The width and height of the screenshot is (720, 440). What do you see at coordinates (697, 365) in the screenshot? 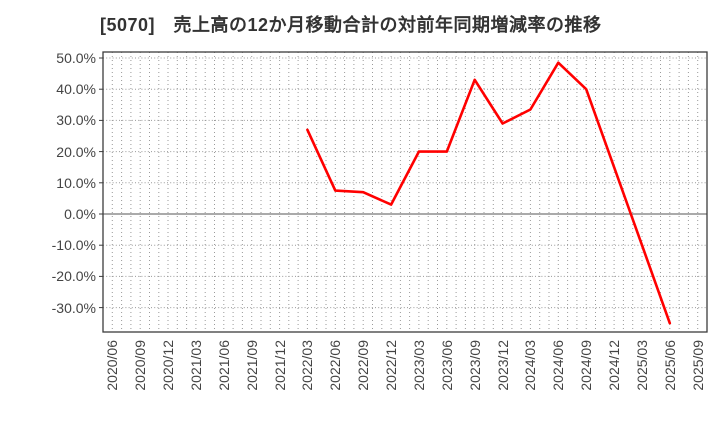
I see `x-tick-label: 2025/09` at bounding box center [697, 365].